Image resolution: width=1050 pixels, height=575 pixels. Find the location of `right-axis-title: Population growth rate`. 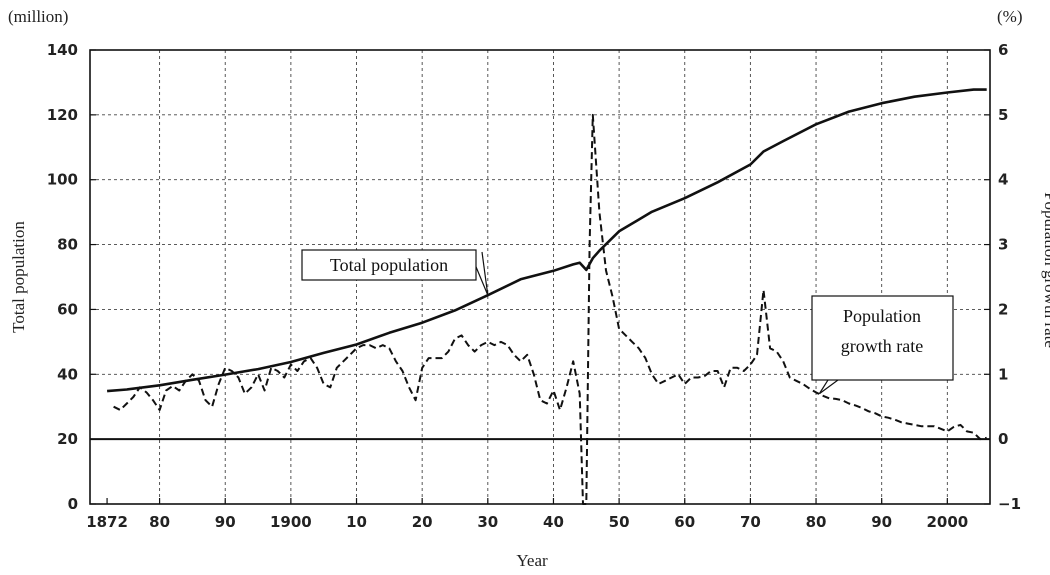

right-axis-title: Population growth rate is located at coordinates (1045, 270).